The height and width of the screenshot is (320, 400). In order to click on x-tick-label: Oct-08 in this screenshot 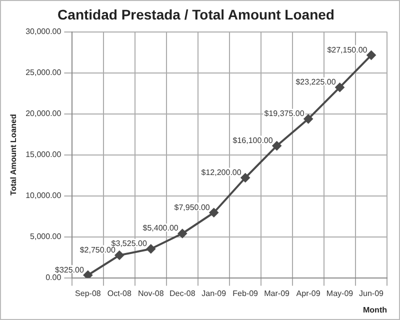, I will do `click(119, 293)`.